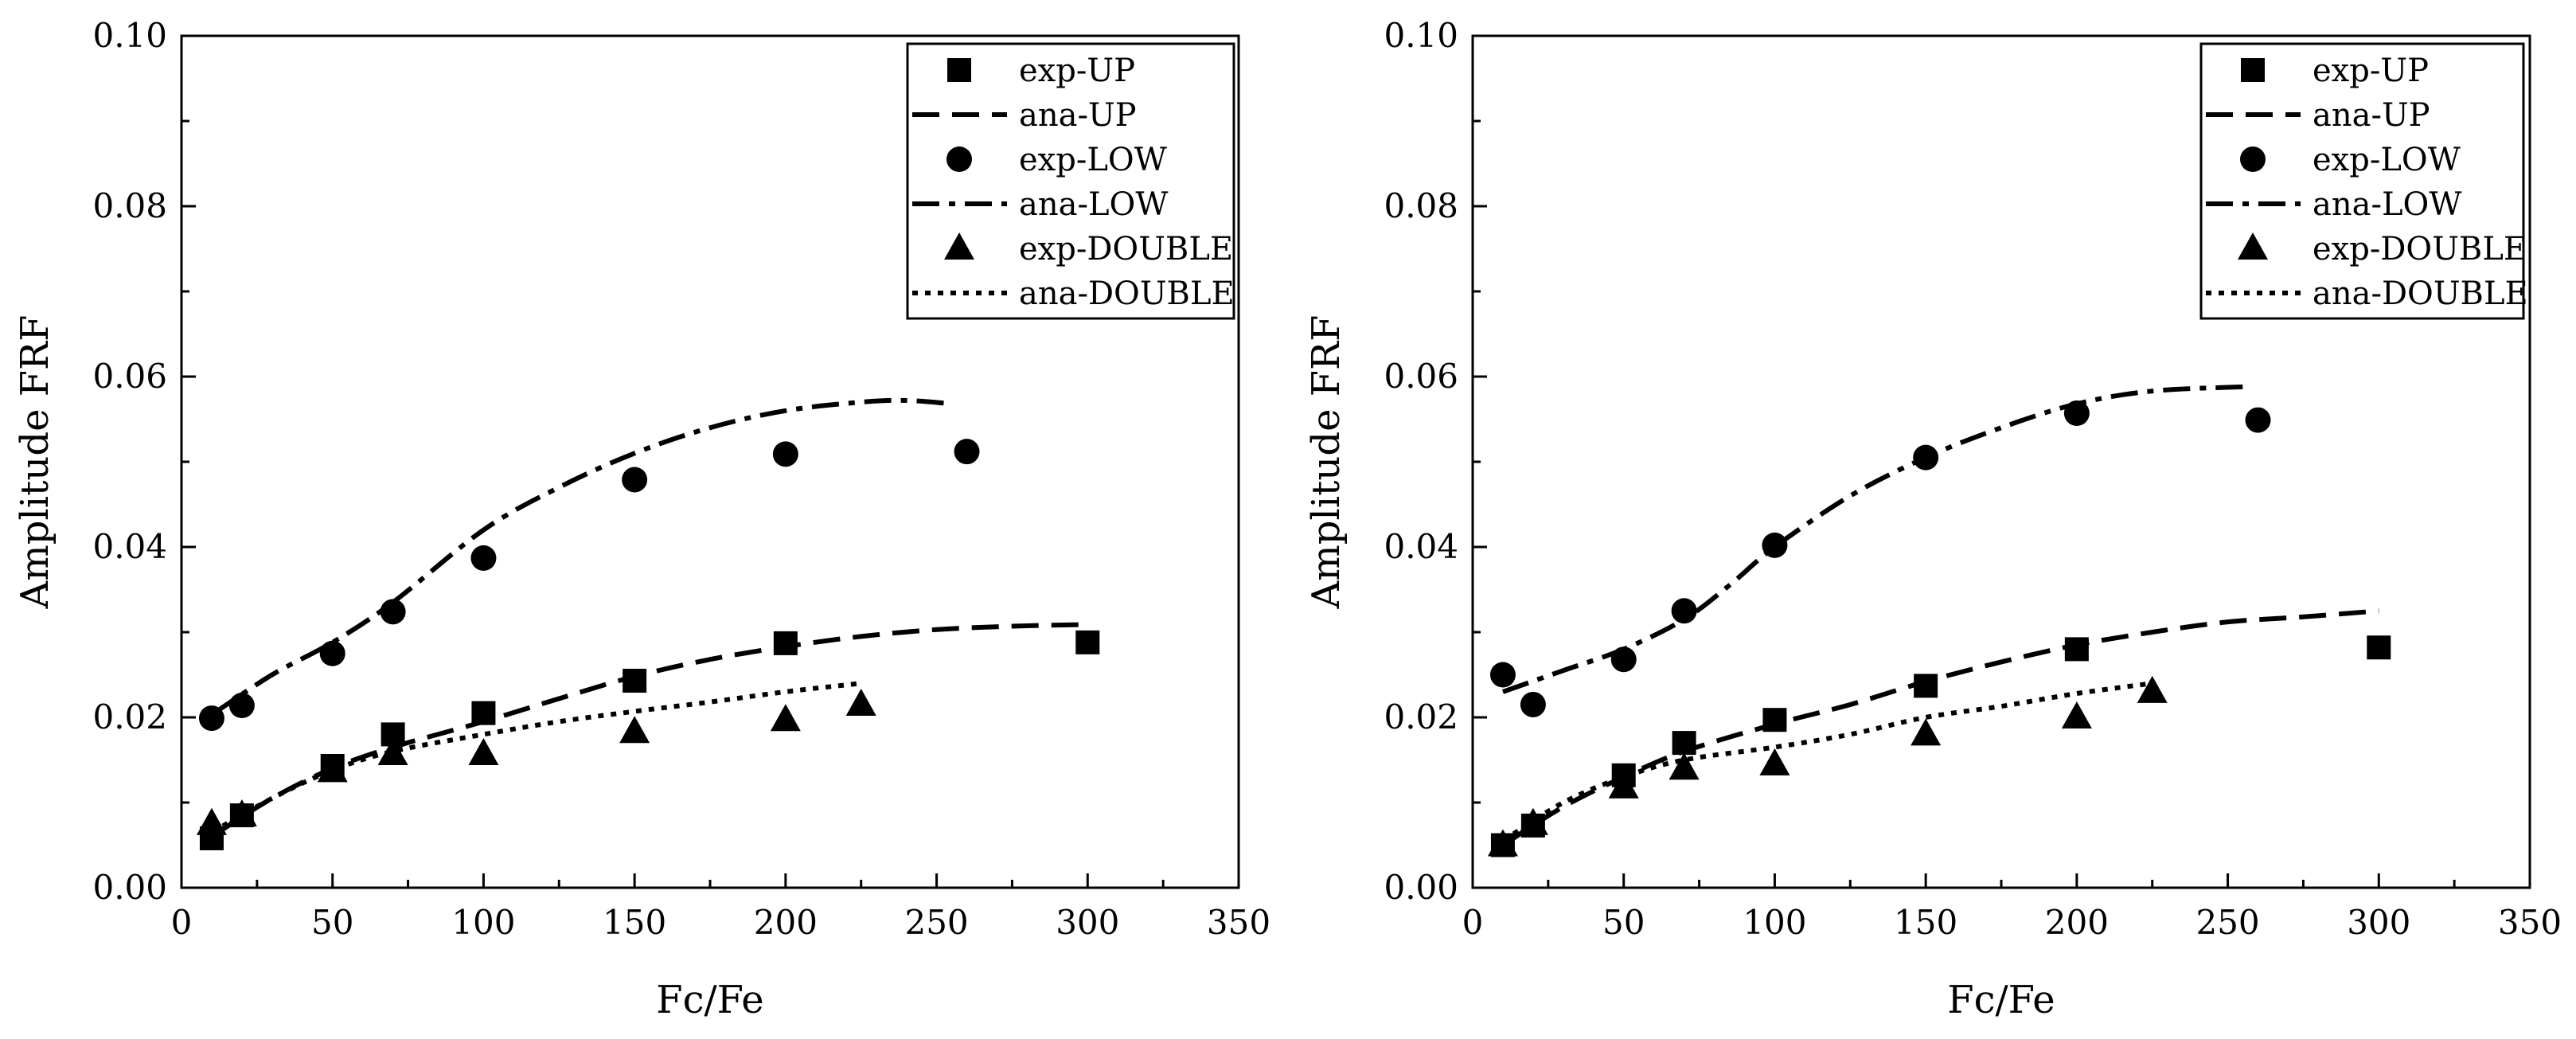 Image resolution: width=2576 pixels, height=1039 pixels. What do you see at coordinates (1077, 71) in the screenshot?
I see `legend-label: exp-UP` at bounding box center [1077, 71].